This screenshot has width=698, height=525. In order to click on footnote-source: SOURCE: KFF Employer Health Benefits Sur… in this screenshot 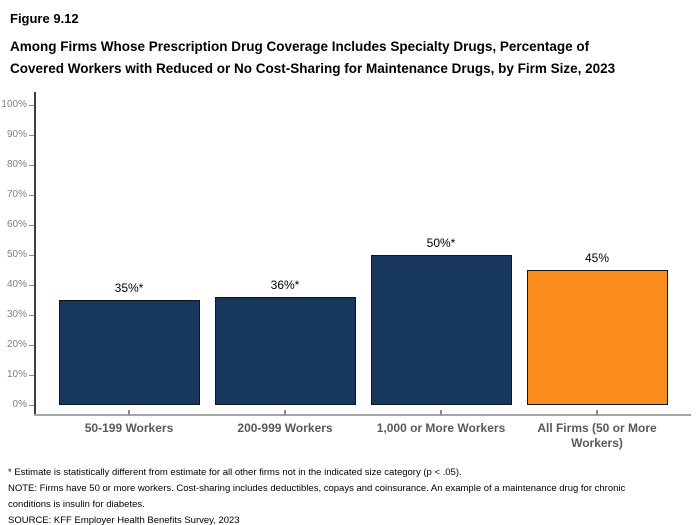, I will do `click(124, 520)`.